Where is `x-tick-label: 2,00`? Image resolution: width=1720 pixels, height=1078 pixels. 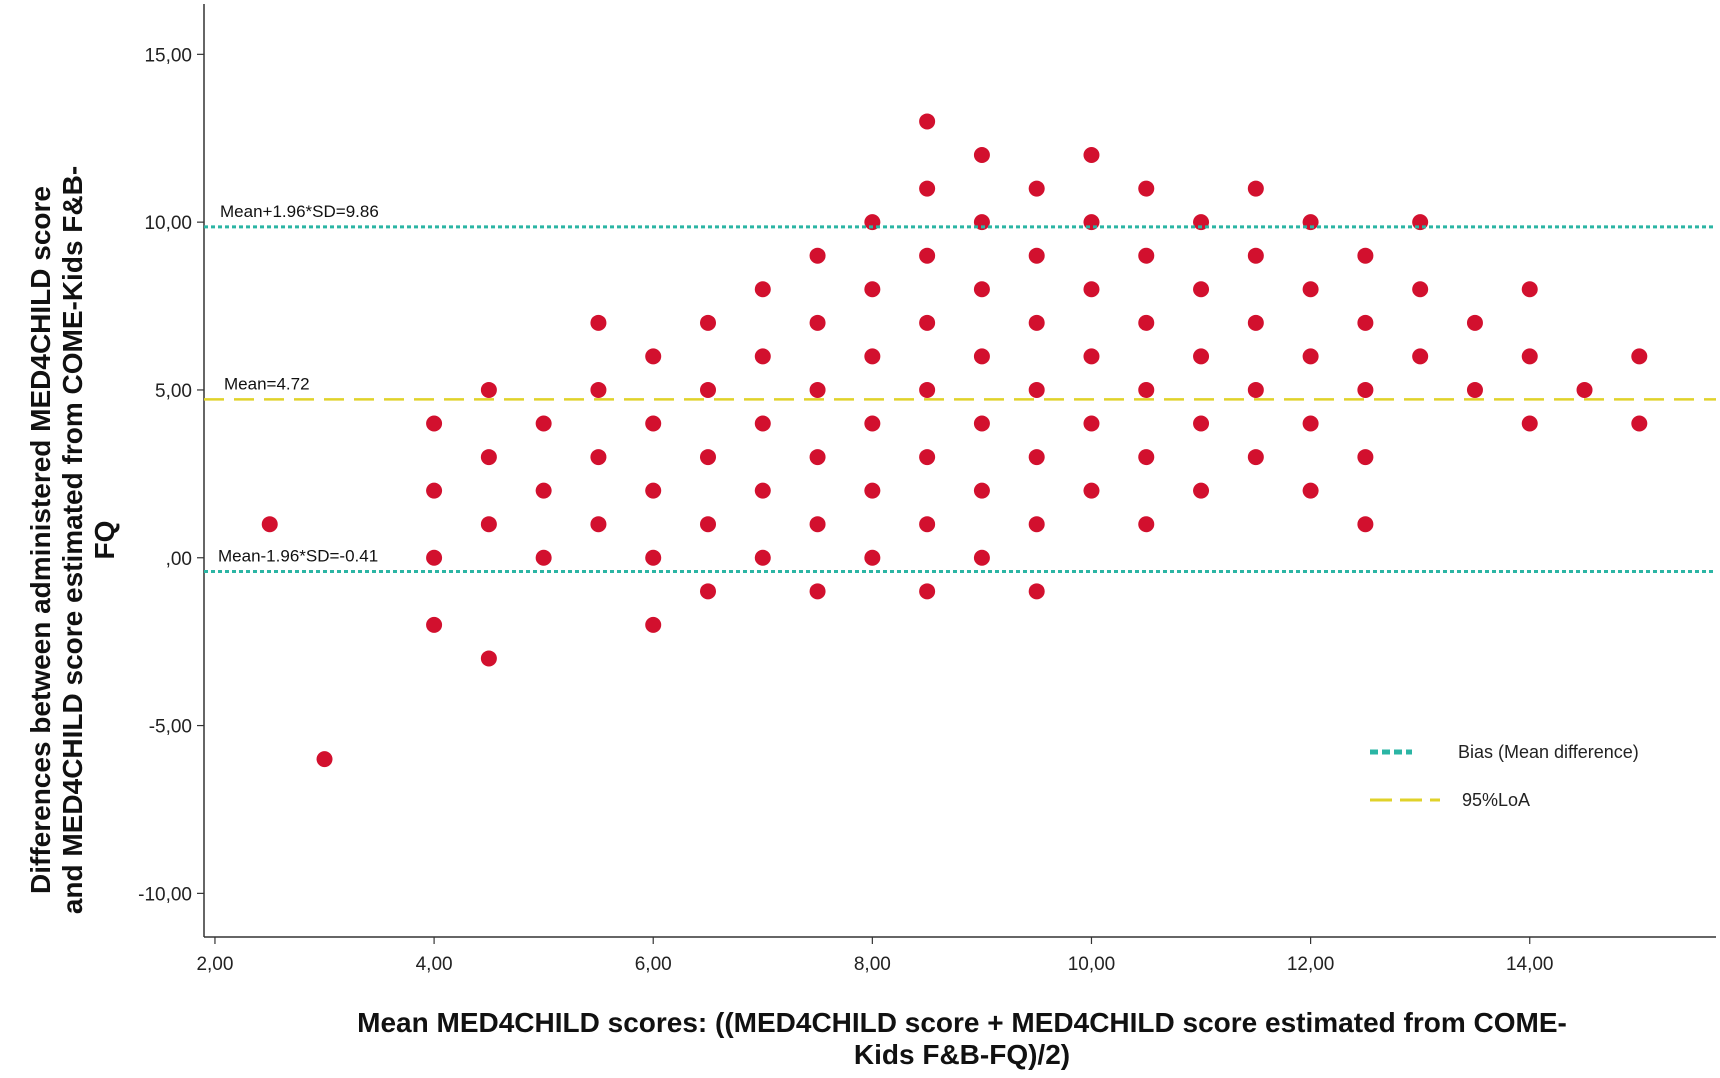
x-tick-label: 2,00 is located at coordinates (214, 964).